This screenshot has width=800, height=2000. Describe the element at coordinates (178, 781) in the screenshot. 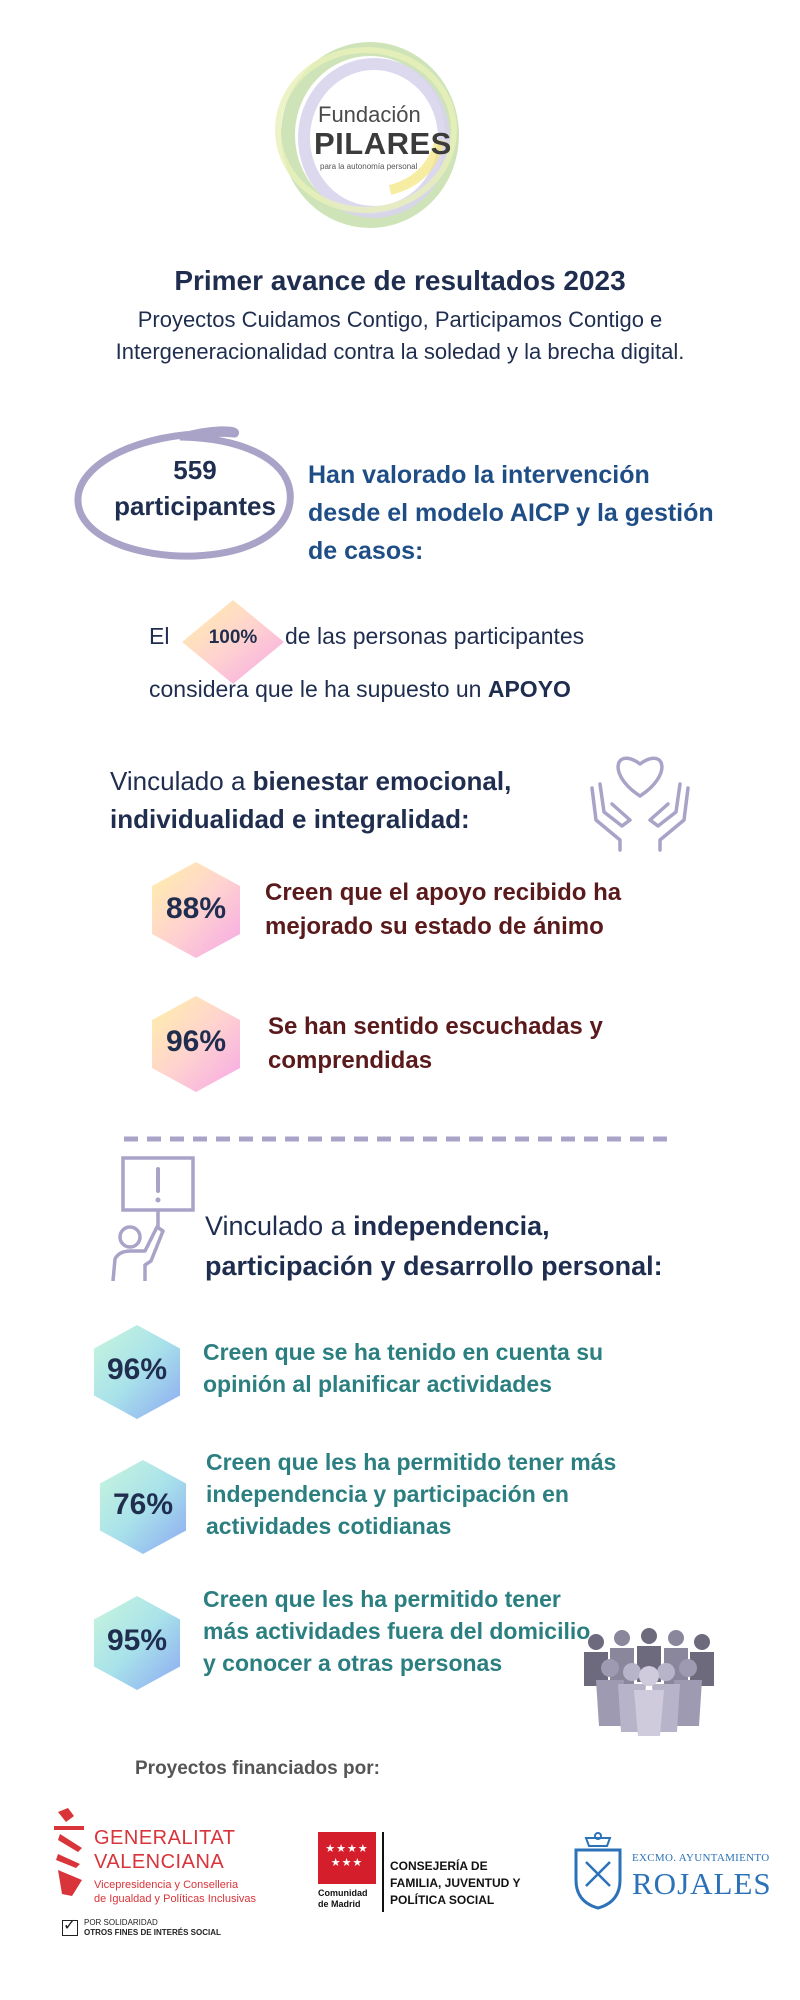

I see `section1-heading-prefix: Vinculado a` at that location.